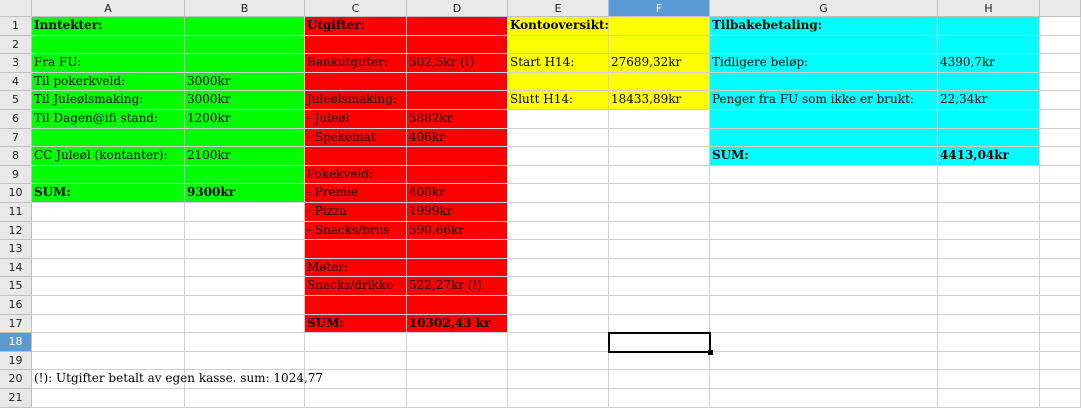  What do you see at coordinates (245, 175) in the screenshot?
I see `cell-b9` at bounding box center [245, 175].